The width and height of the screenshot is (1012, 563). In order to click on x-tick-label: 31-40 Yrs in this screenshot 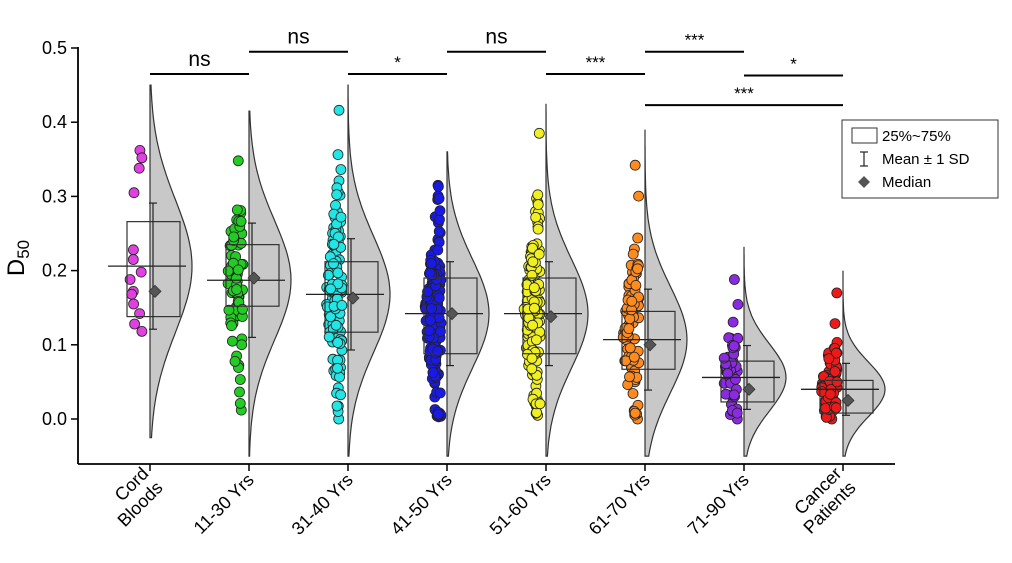, I will do `click(322, 504)`.